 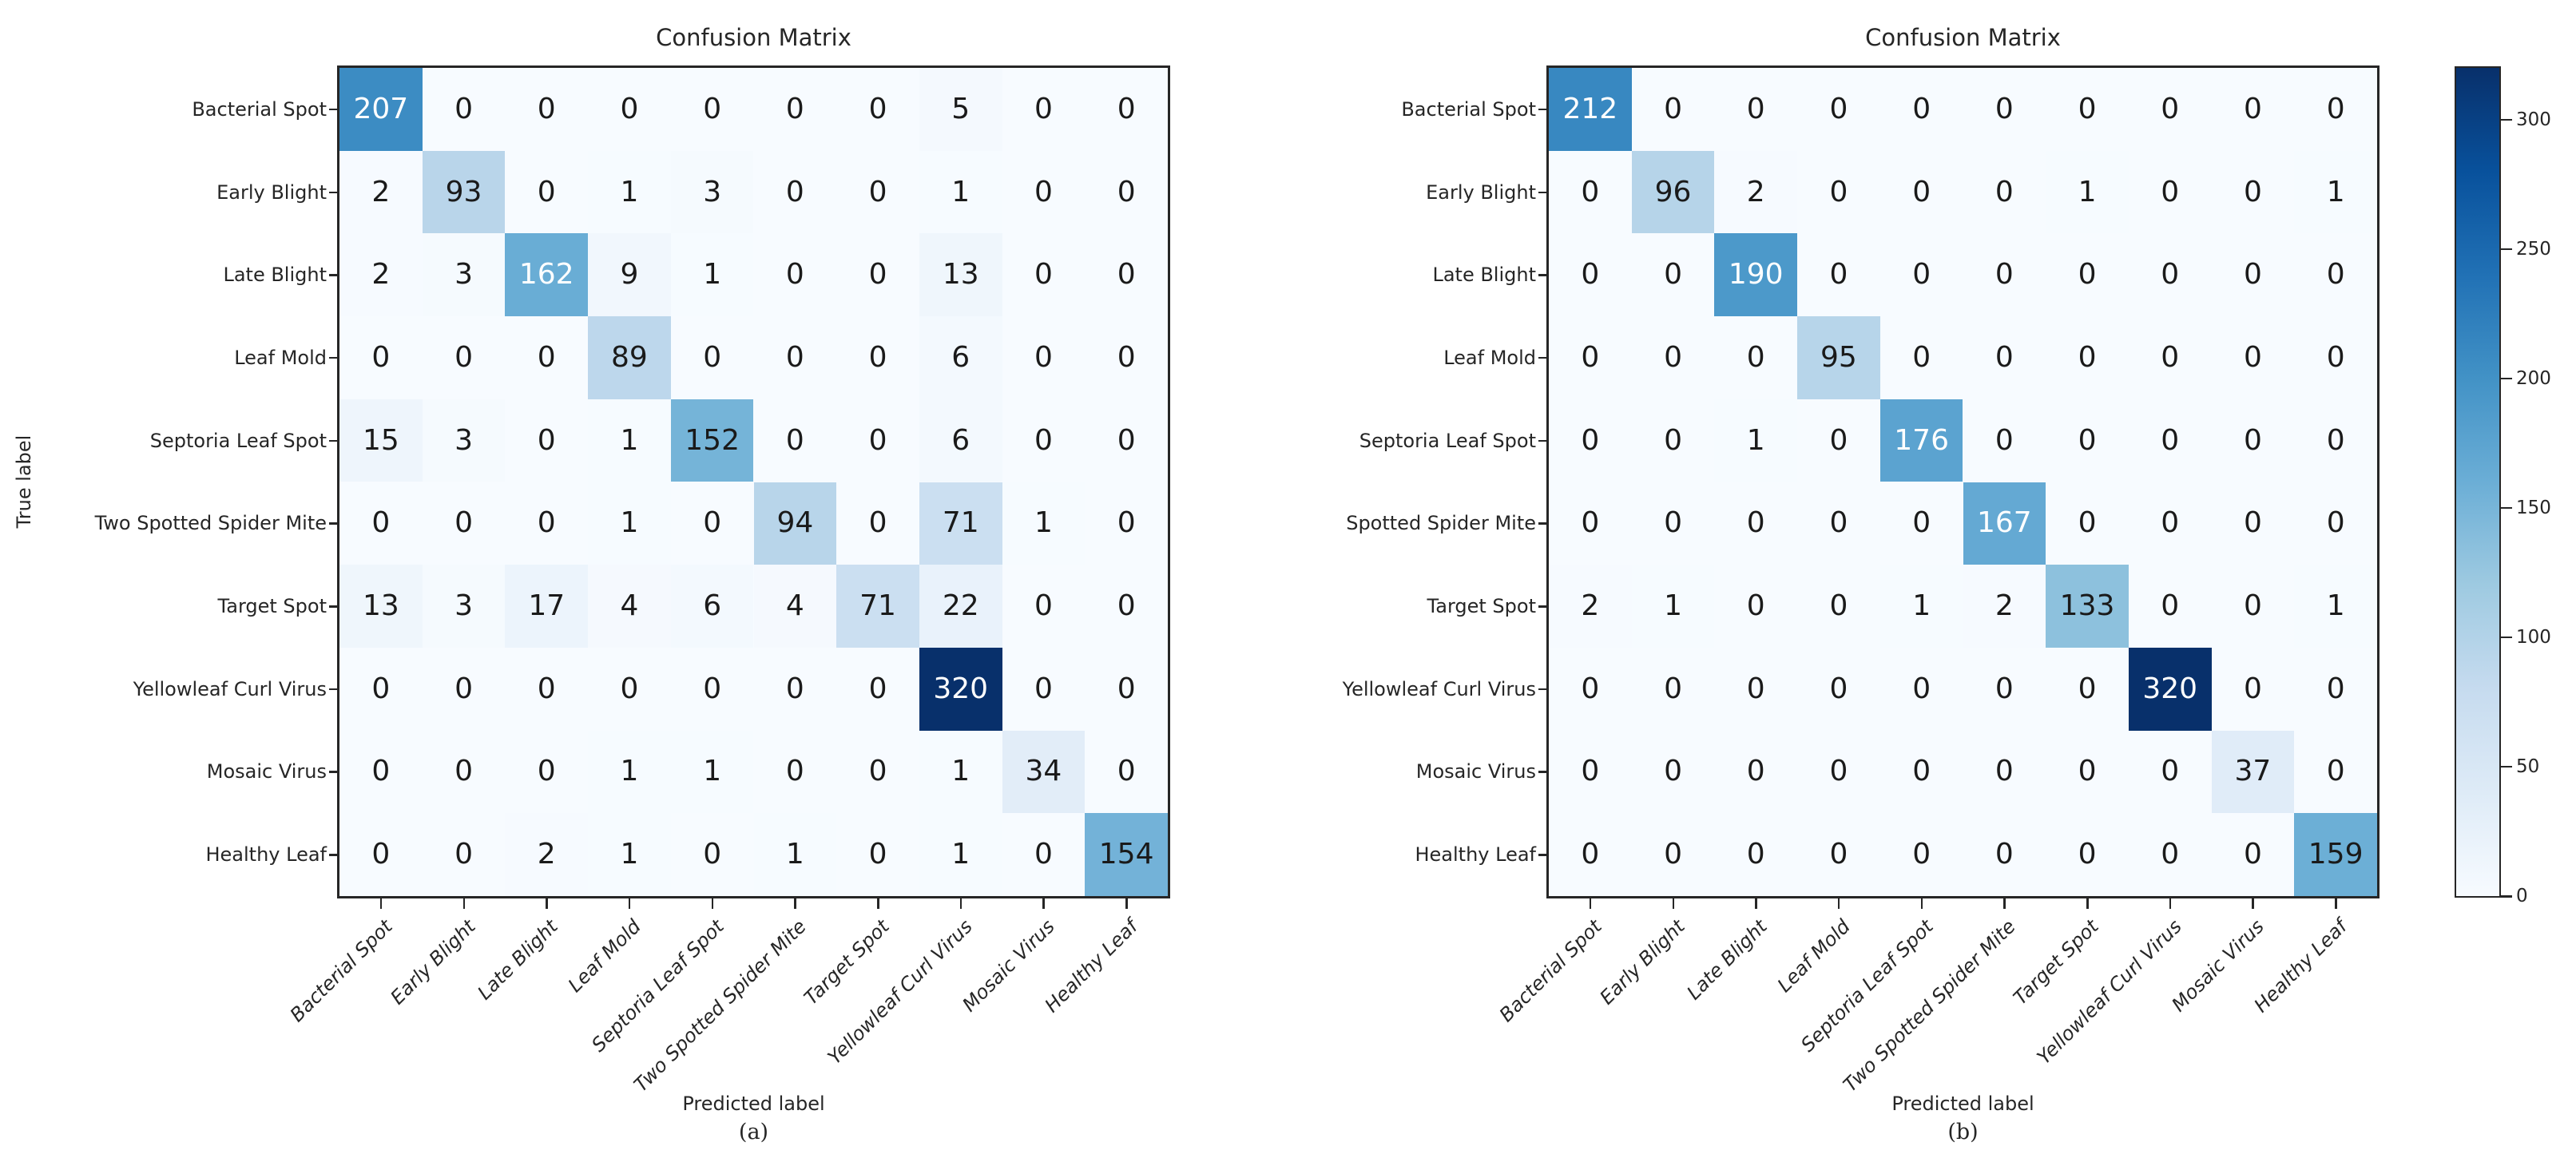 What do you see at coordinates (1673, 192) in the screenshot?
I see `confusion-cell: 96` at bounding box center [1673, 192].